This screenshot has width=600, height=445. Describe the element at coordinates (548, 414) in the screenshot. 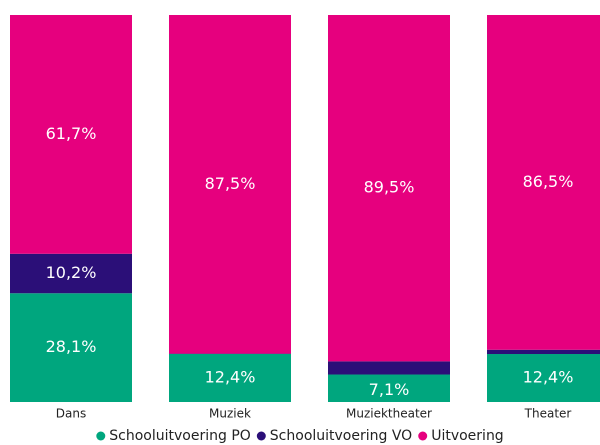

I see `x-tick-label: Theater` at that location.